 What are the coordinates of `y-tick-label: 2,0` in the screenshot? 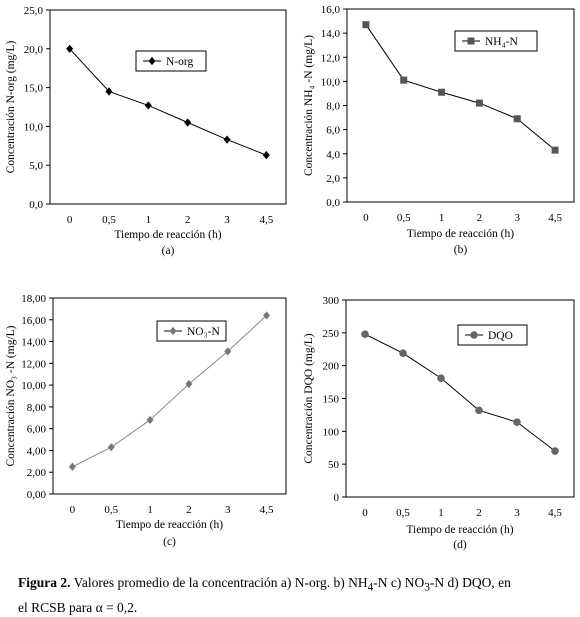 It's located at (333, 179).